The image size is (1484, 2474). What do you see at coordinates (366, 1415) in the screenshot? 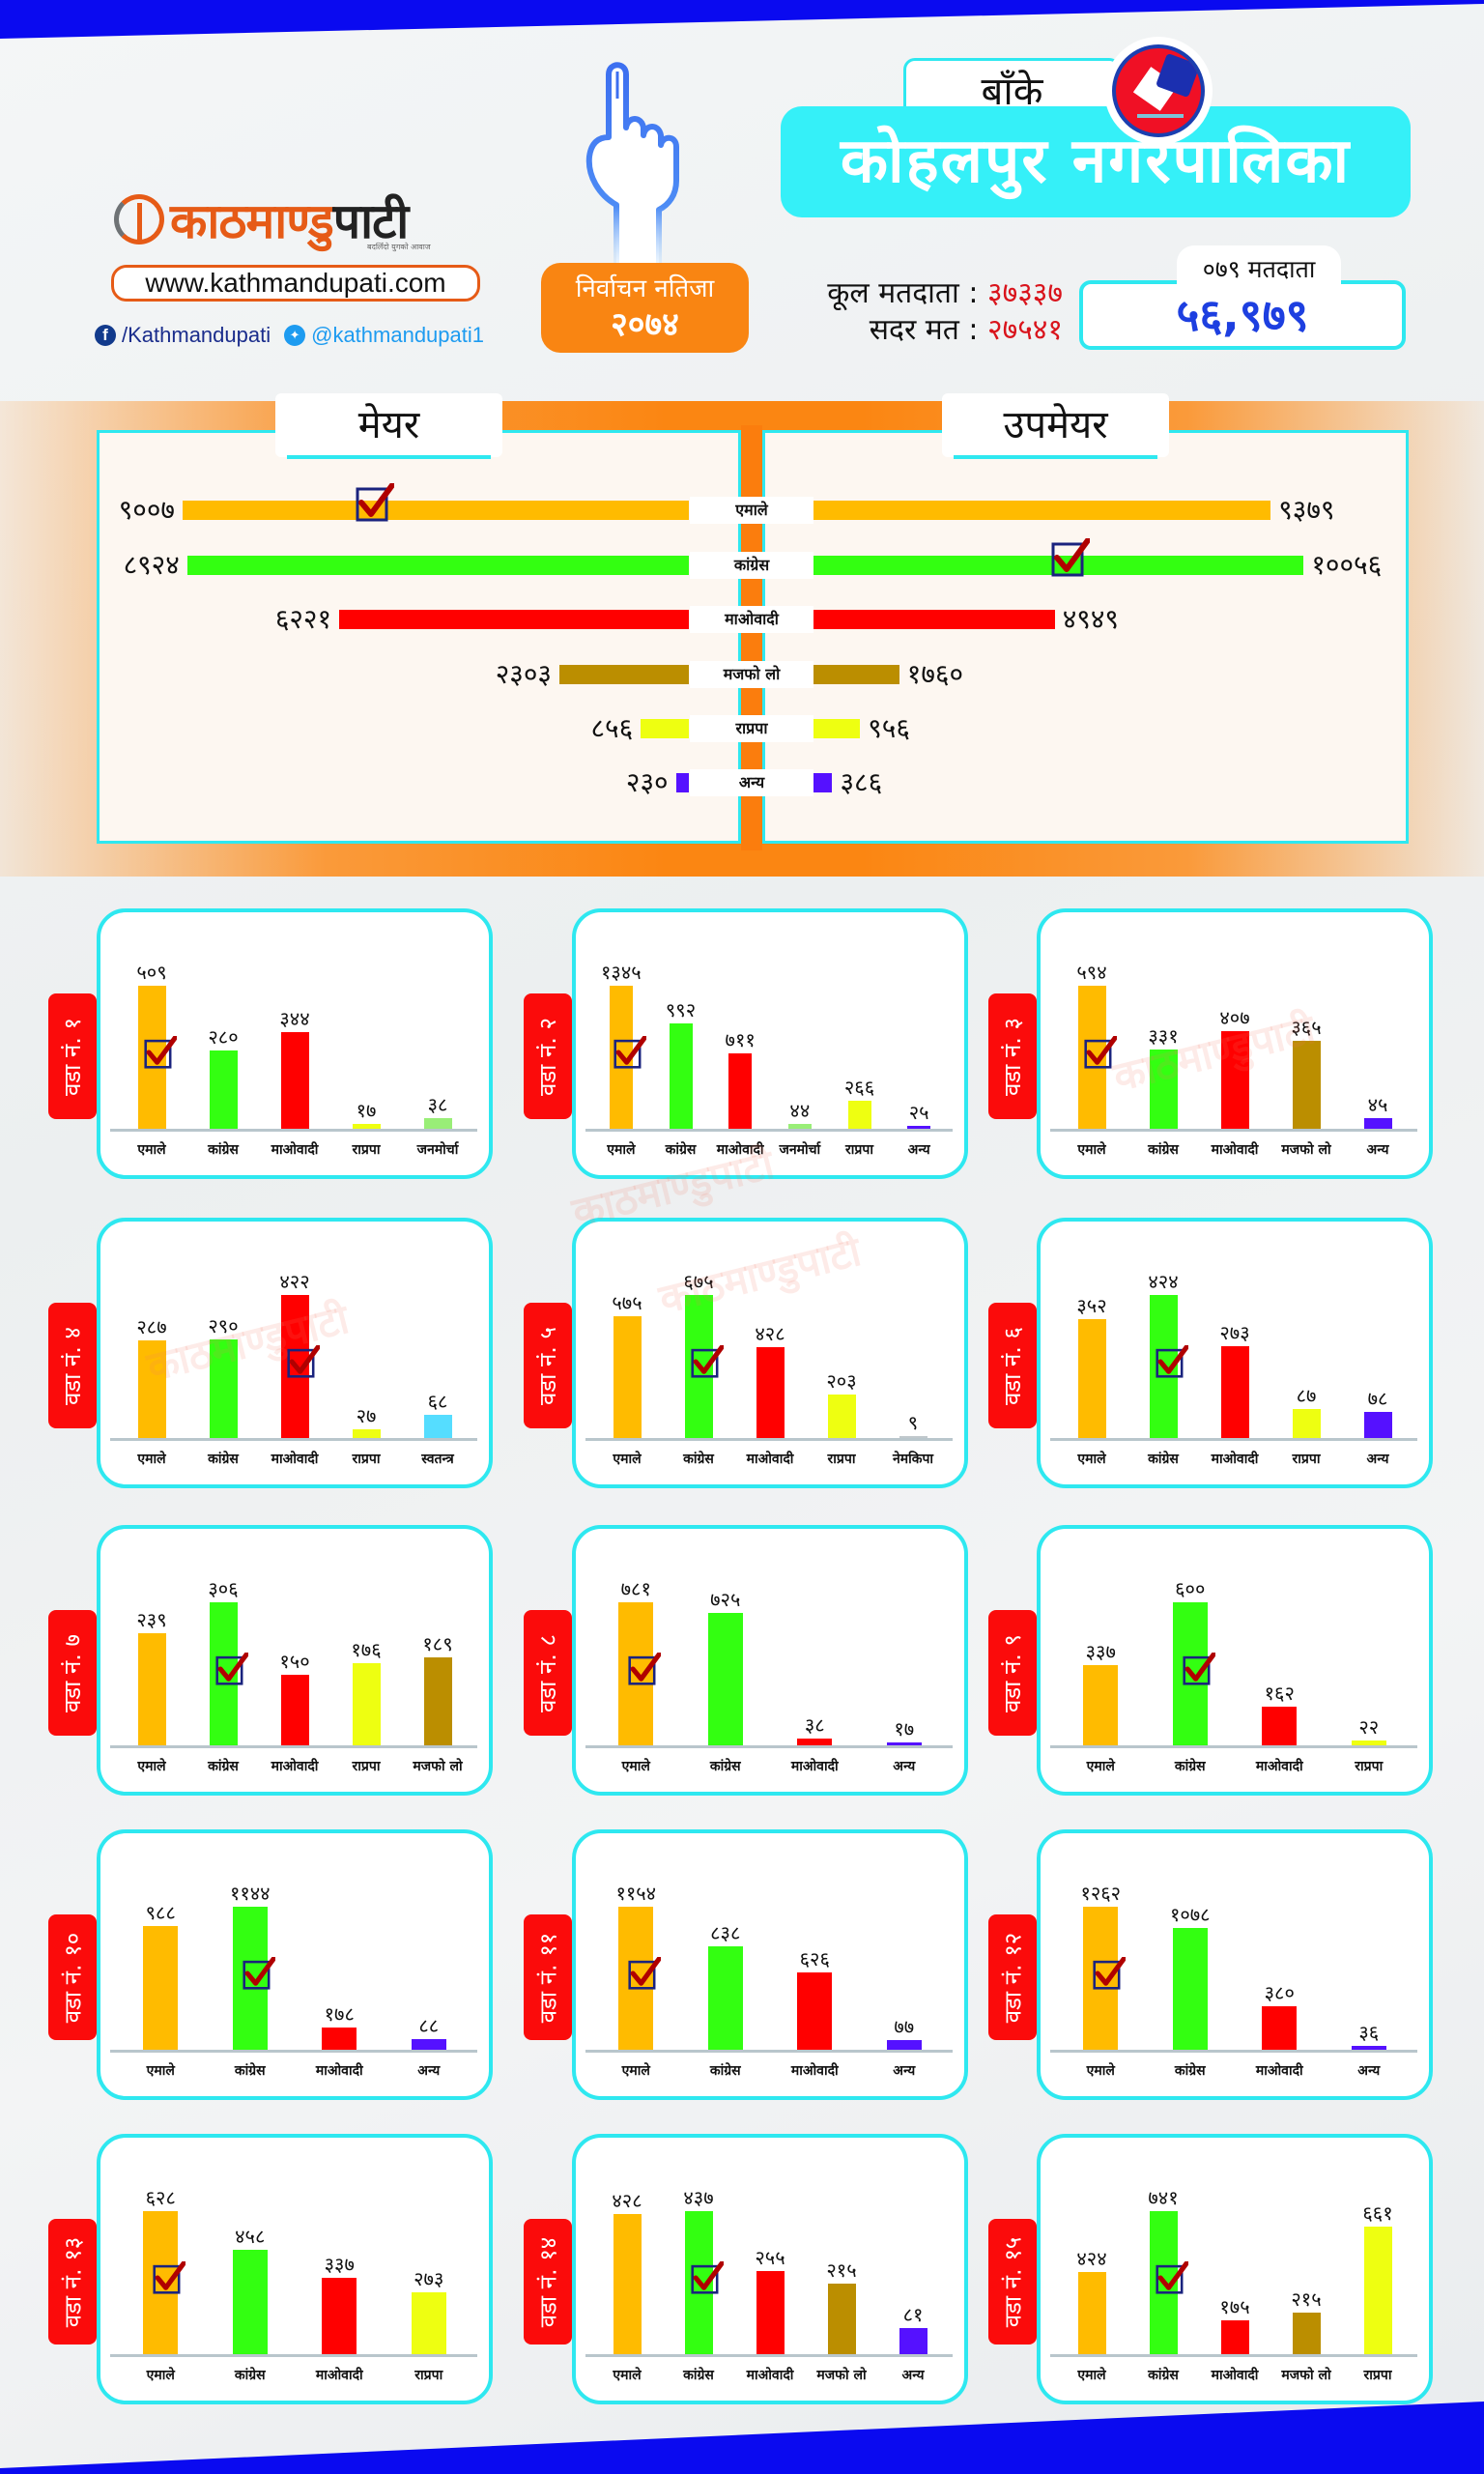
I see `bar-value-label: २७` at bounding box center [366, 1415].